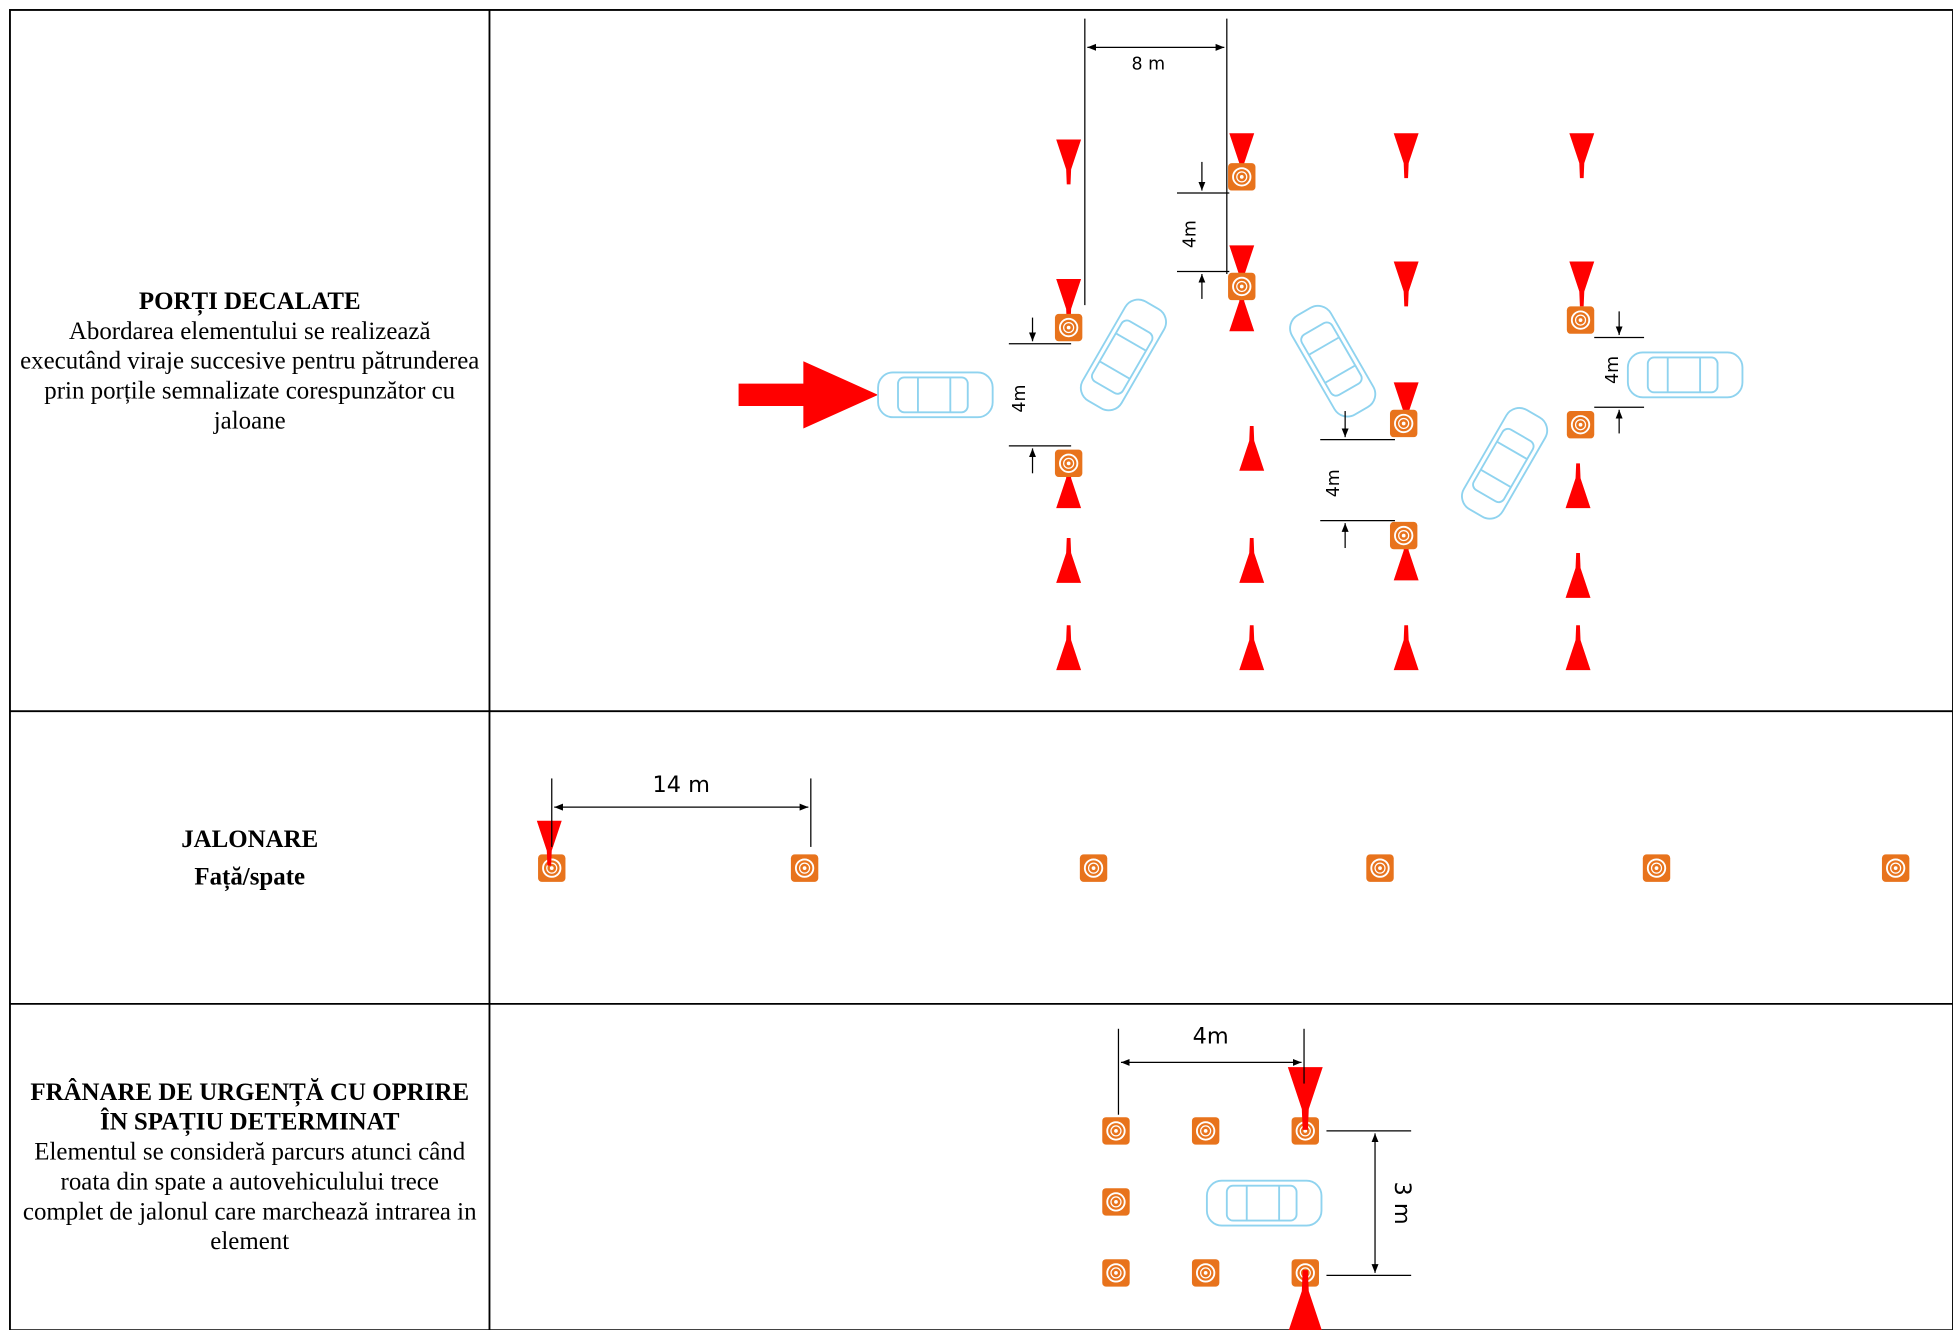  Describe the element at coordinates (1258, 1177) in the screenshot. I see `franare-diagram: 4m 3 m` at that location.